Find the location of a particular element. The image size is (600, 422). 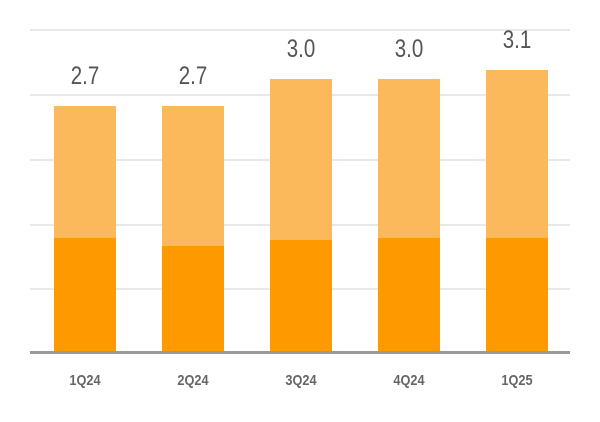

bar-1q24 is located at coordinates (85, 229).